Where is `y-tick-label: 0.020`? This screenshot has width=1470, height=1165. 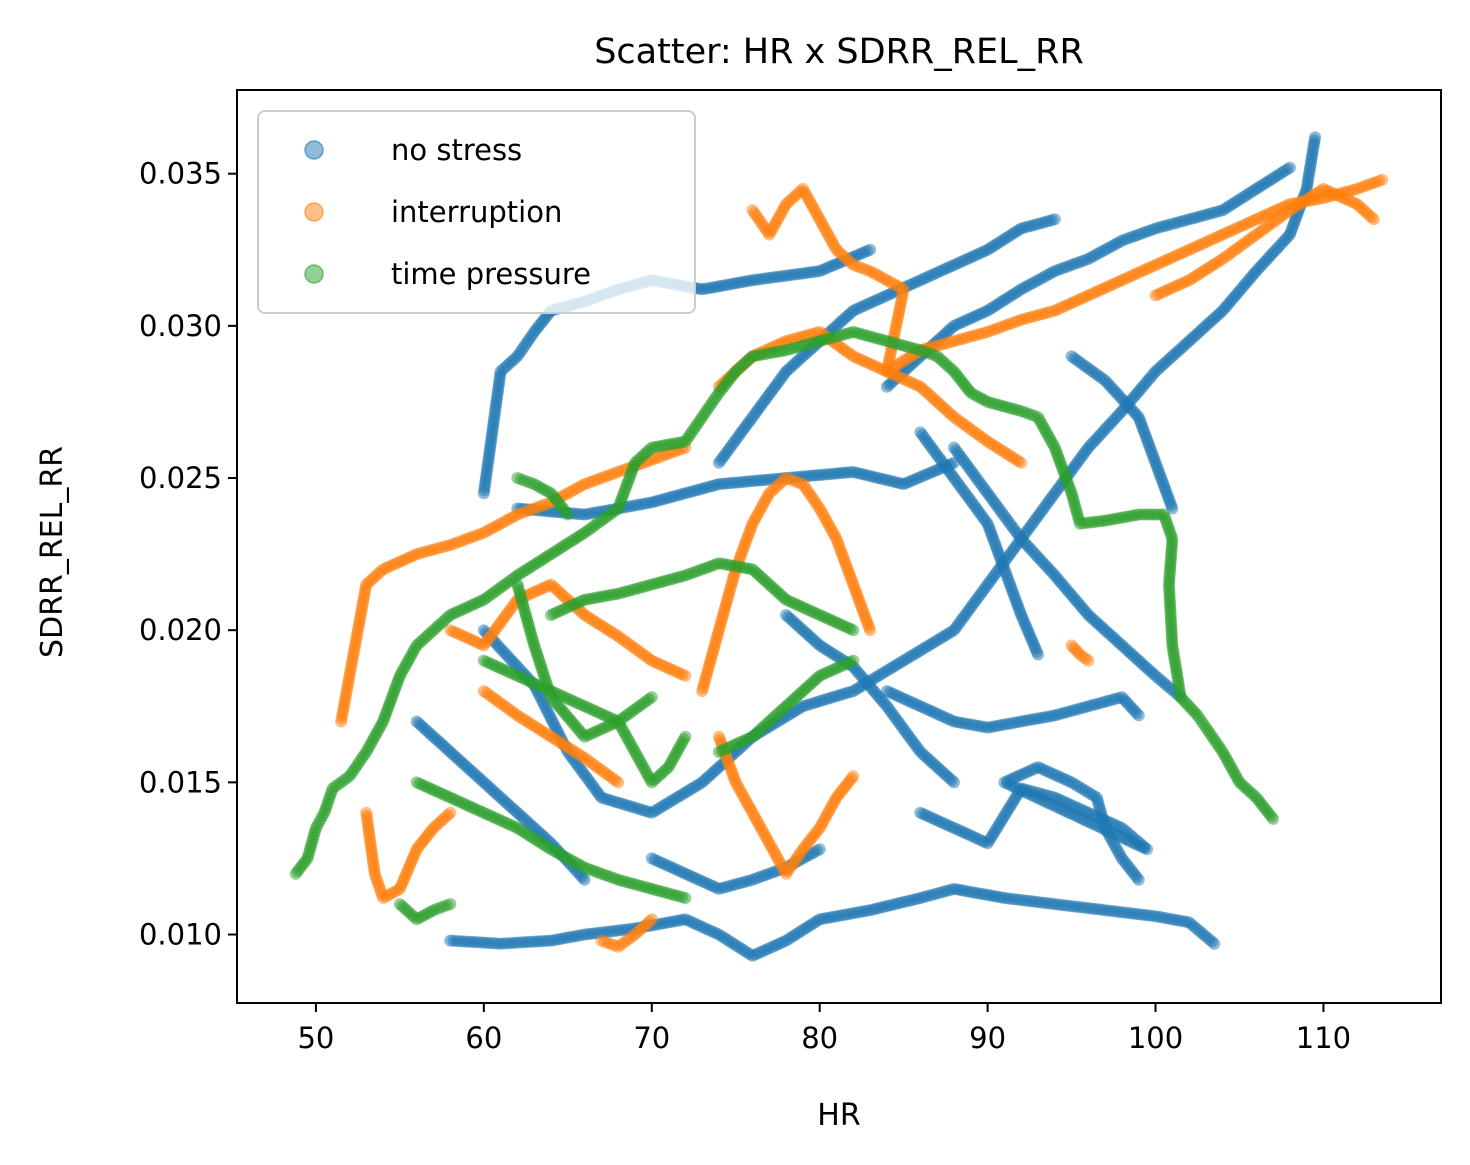
y-tick-label: 0.020 is located at coordinates (180, 630).